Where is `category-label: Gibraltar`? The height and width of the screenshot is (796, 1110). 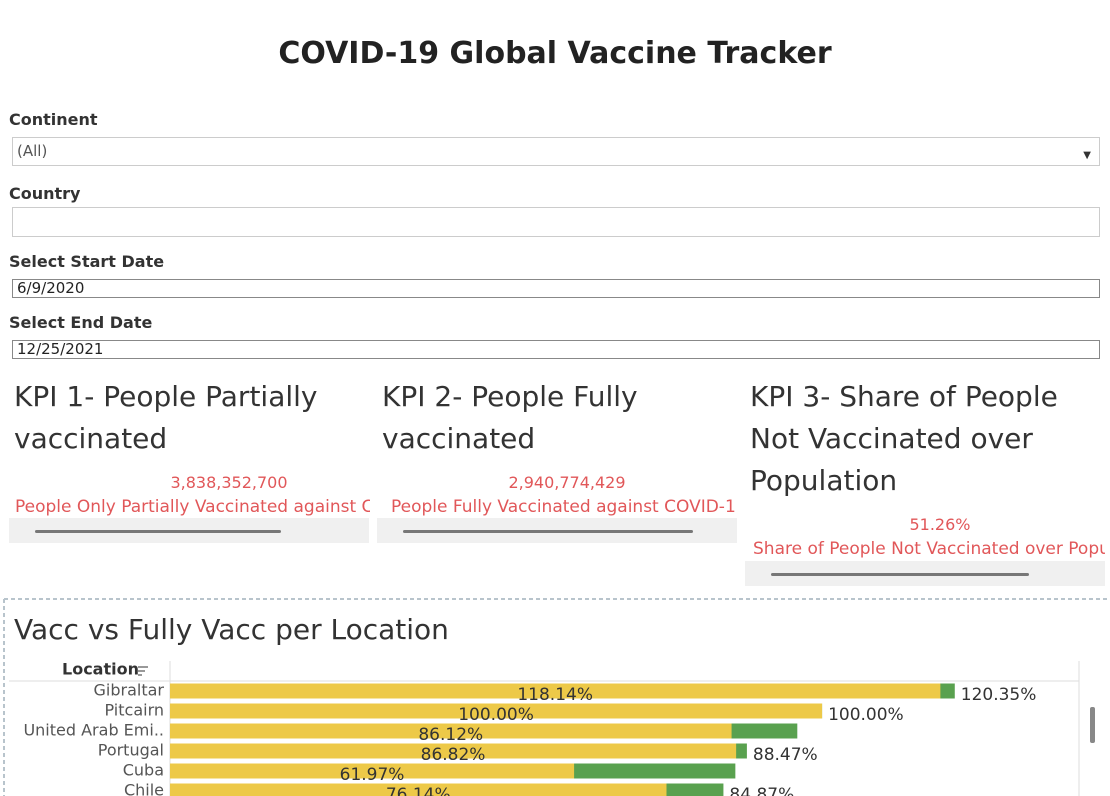
category-label: Gibraltar is located at coordinates (129, 690).